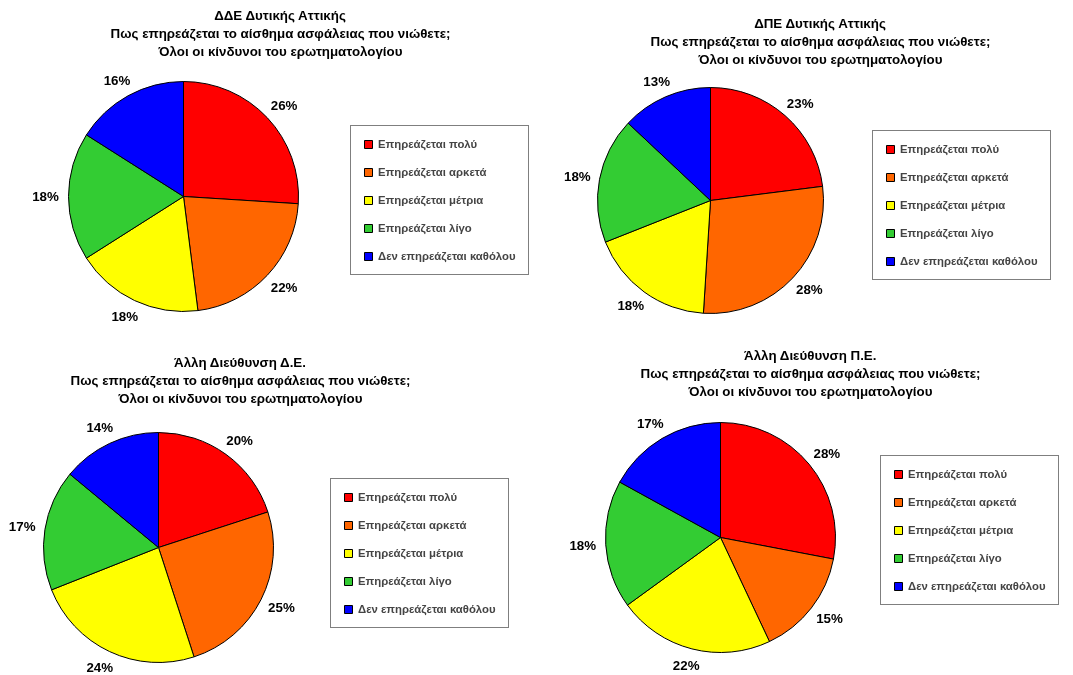 This screenshot has height=675, width=1073. What do you see at coordinates (800, 103) in the screenshot?
I see `data-label: 23%` at bounding box center [800, 103].